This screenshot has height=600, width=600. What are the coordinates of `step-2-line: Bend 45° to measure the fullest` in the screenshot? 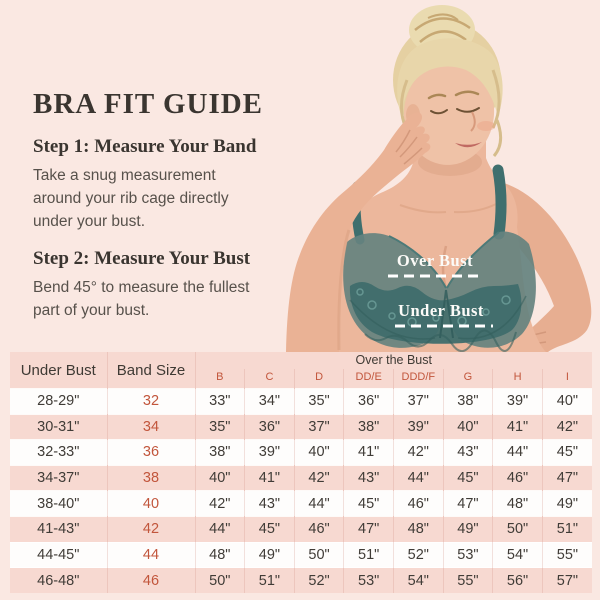 It's located at (141, 287).